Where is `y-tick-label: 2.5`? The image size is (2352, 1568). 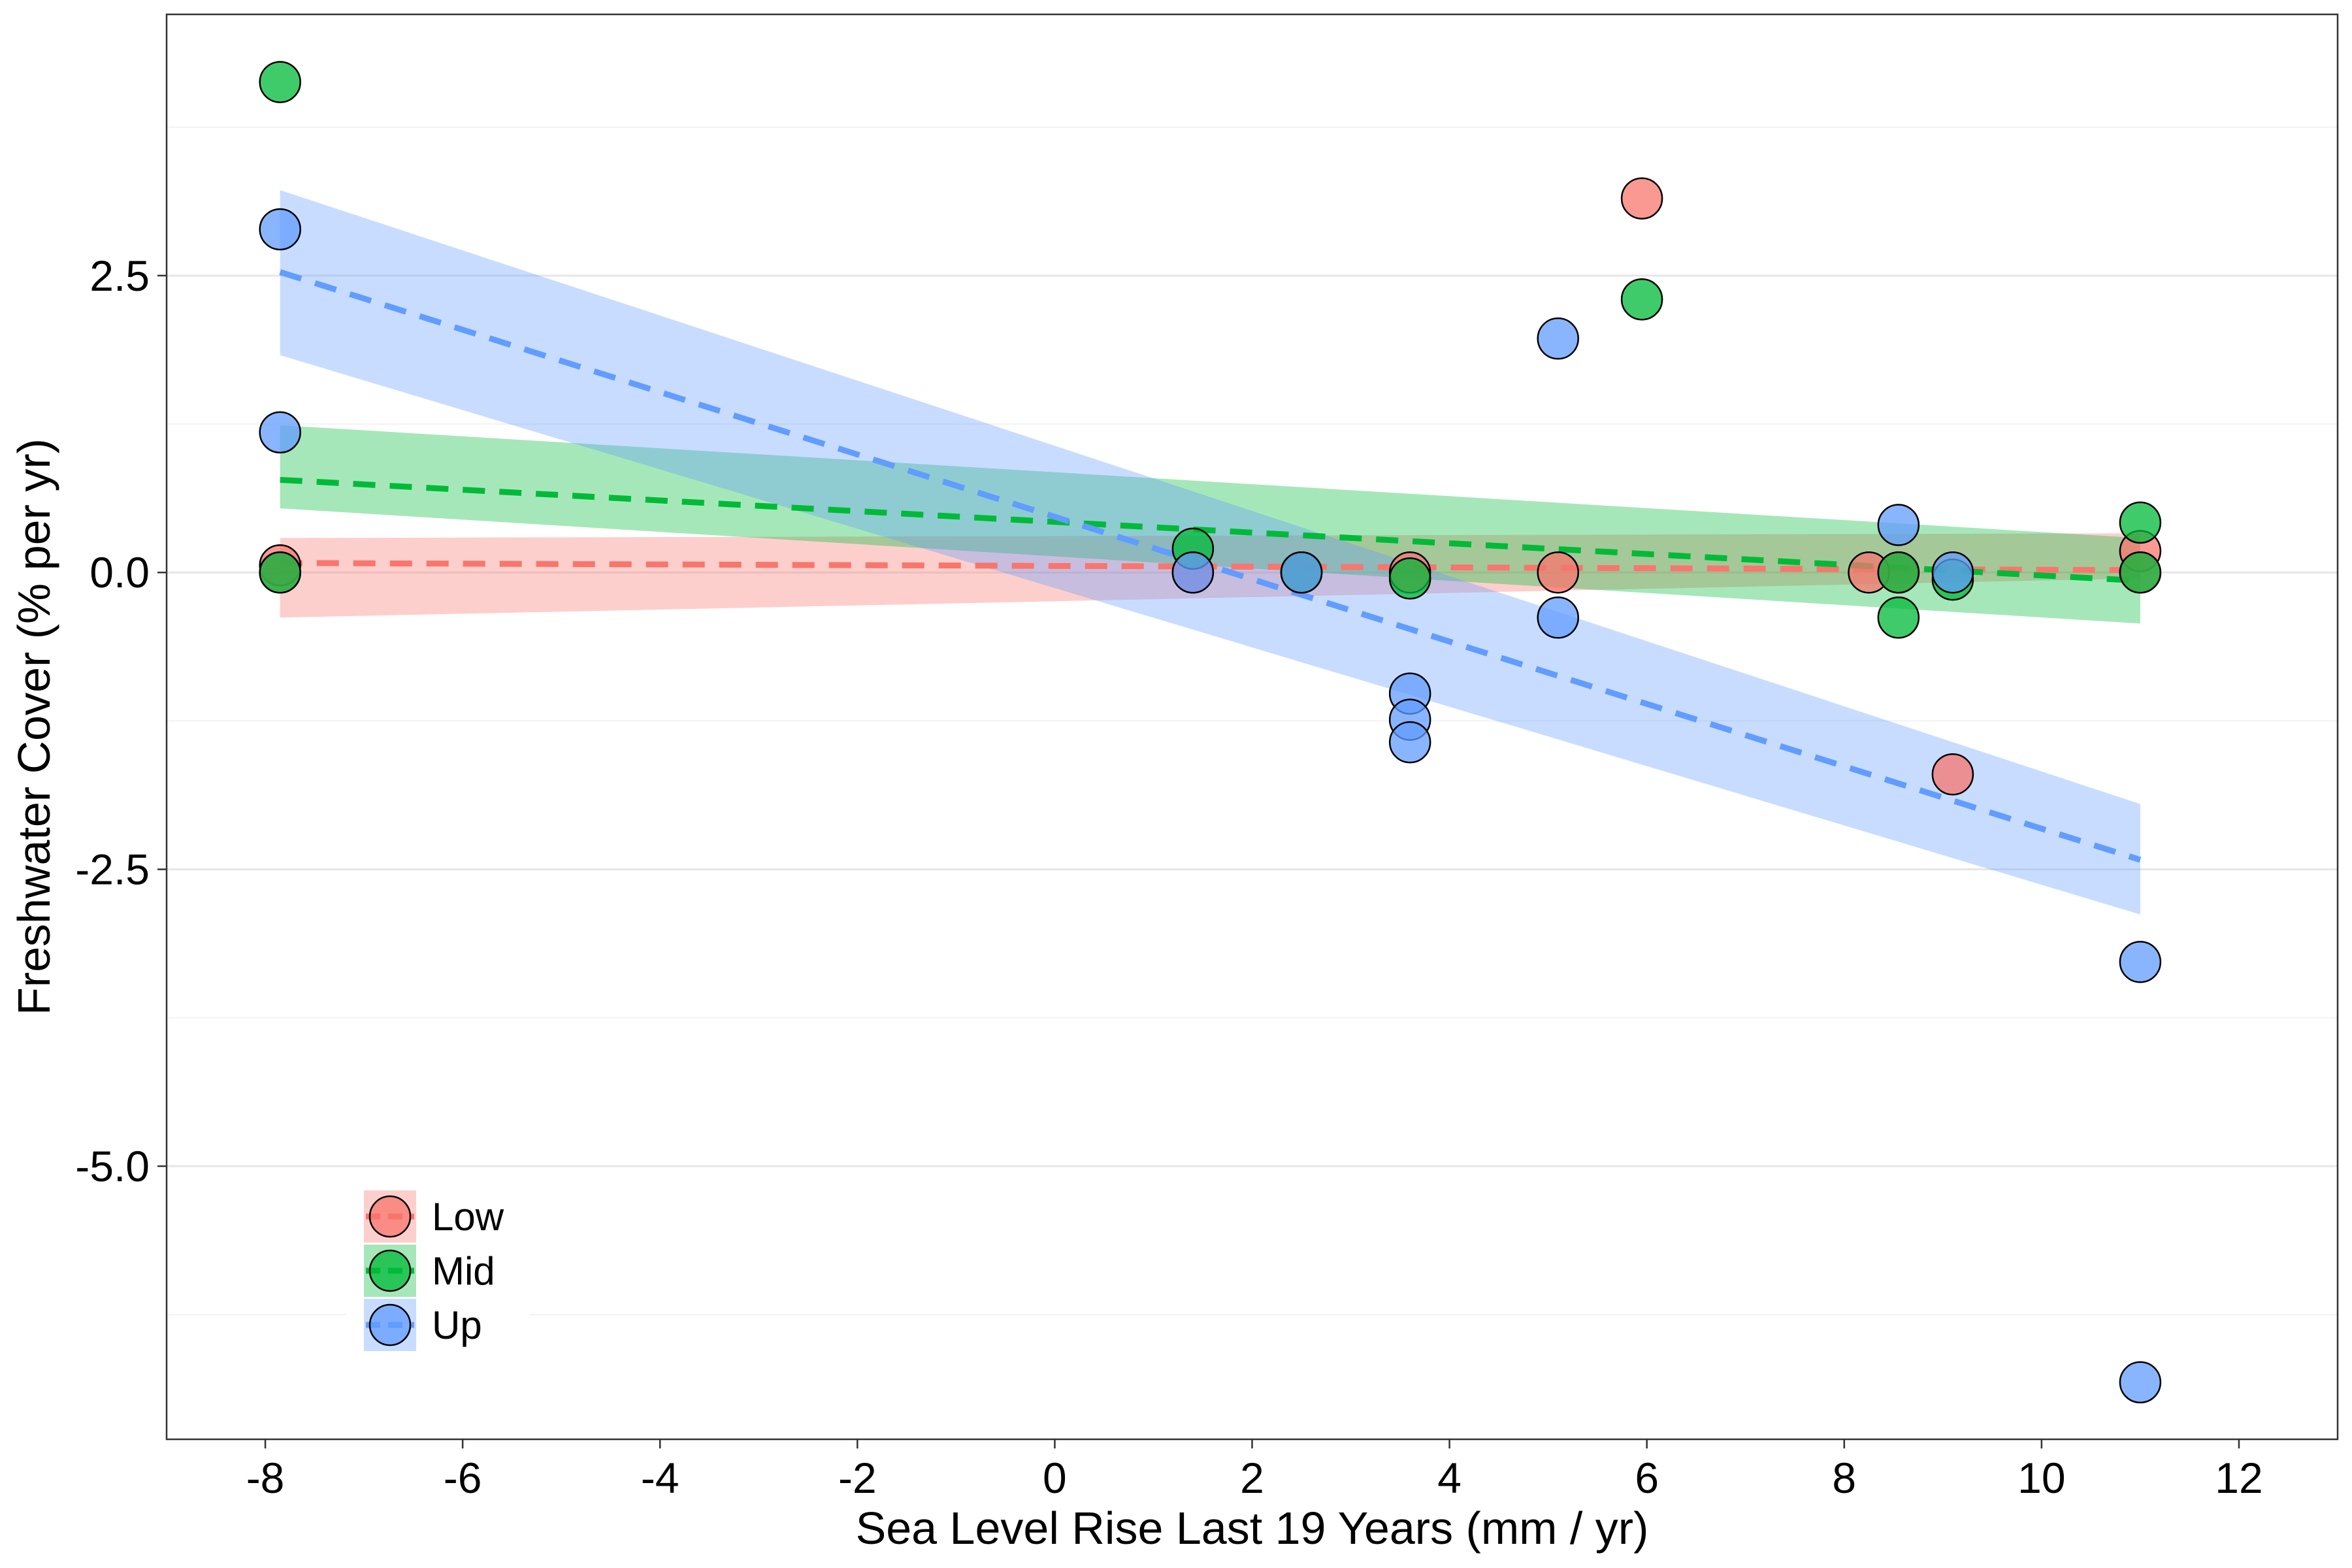
y-tick-label: 2.5 is located at coordinates (120, 276).